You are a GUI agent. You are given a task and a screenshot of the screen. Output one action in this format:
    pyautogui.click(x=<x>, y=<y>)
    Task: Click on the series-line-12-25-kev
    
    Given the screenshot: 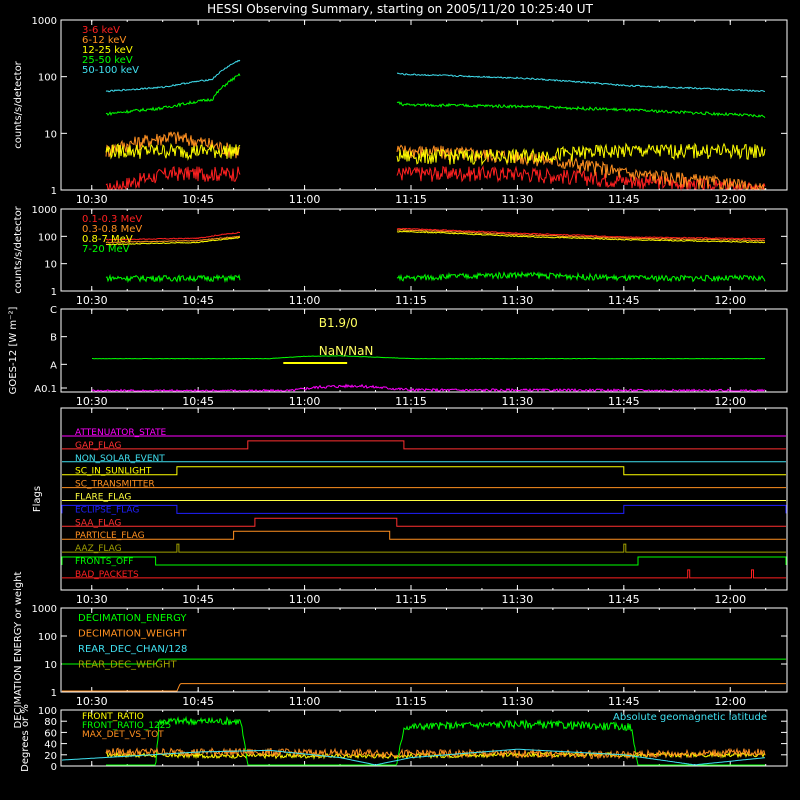 What is the action you would take?
    pyautogui.click(x=435, y=154)
    